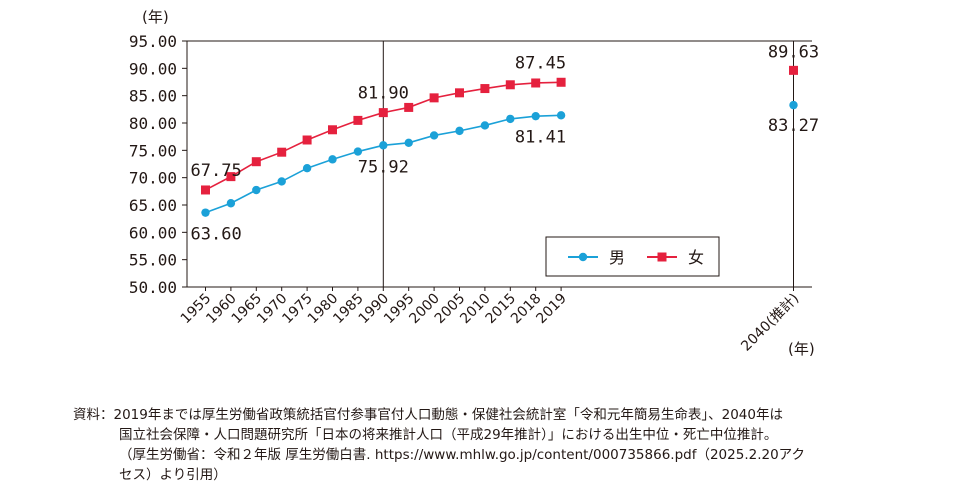  Describe the element at coordinates (153, 178) in the screenshot. I see `y-tick-label: 70.00` at that location.